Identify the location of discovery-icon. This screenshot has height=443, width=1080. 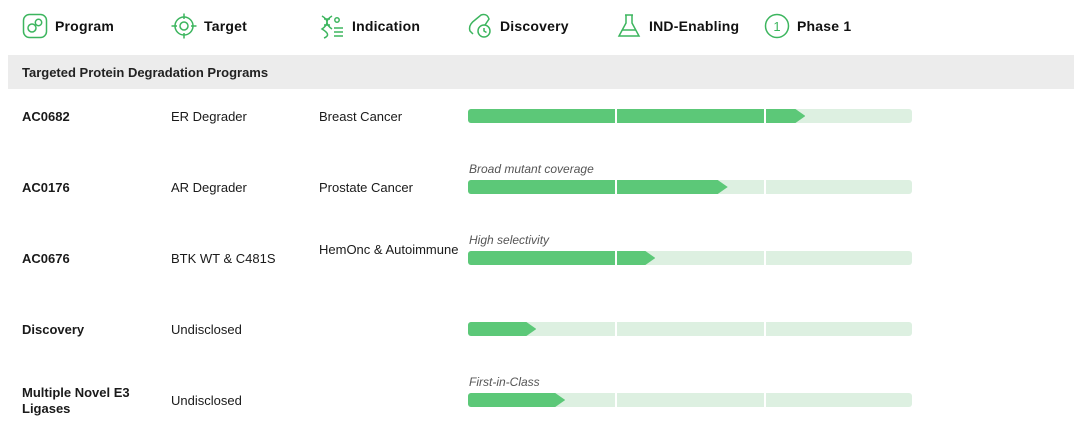
(479, 25).